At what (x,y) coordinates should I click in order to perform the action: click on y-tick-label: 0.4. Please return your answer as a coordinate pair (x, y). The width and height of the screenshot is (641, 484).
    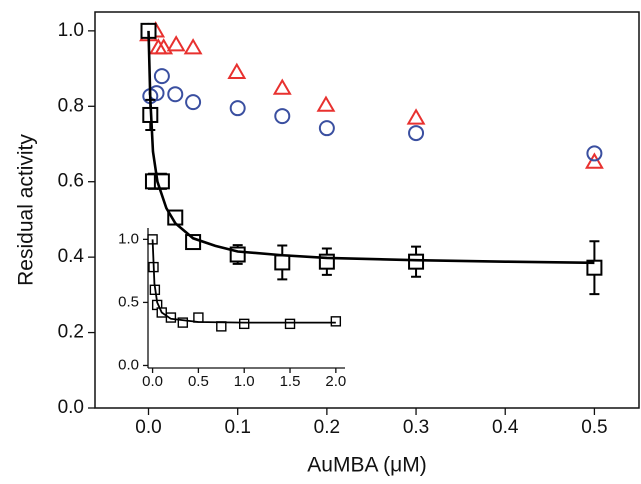
    Looking at the image, I should click on (71, 256).